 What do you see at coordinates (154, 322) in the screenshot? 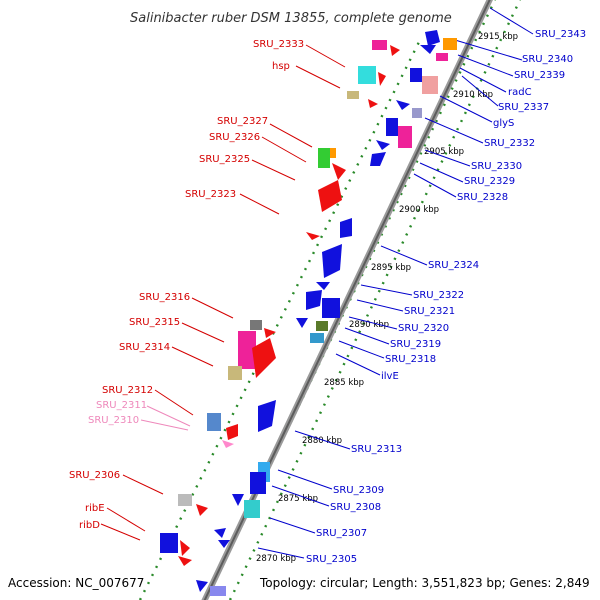
I see `gene-label: SRU_2315` at bounding box center [154, 322].